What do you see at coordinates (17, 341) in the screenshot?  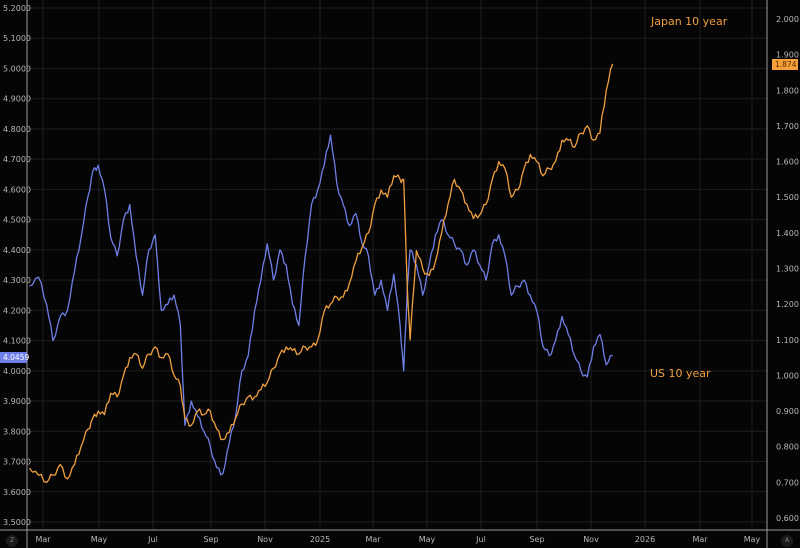 I see `left-axis-tick-label: 4.1000` at bounding box center [17, 341].